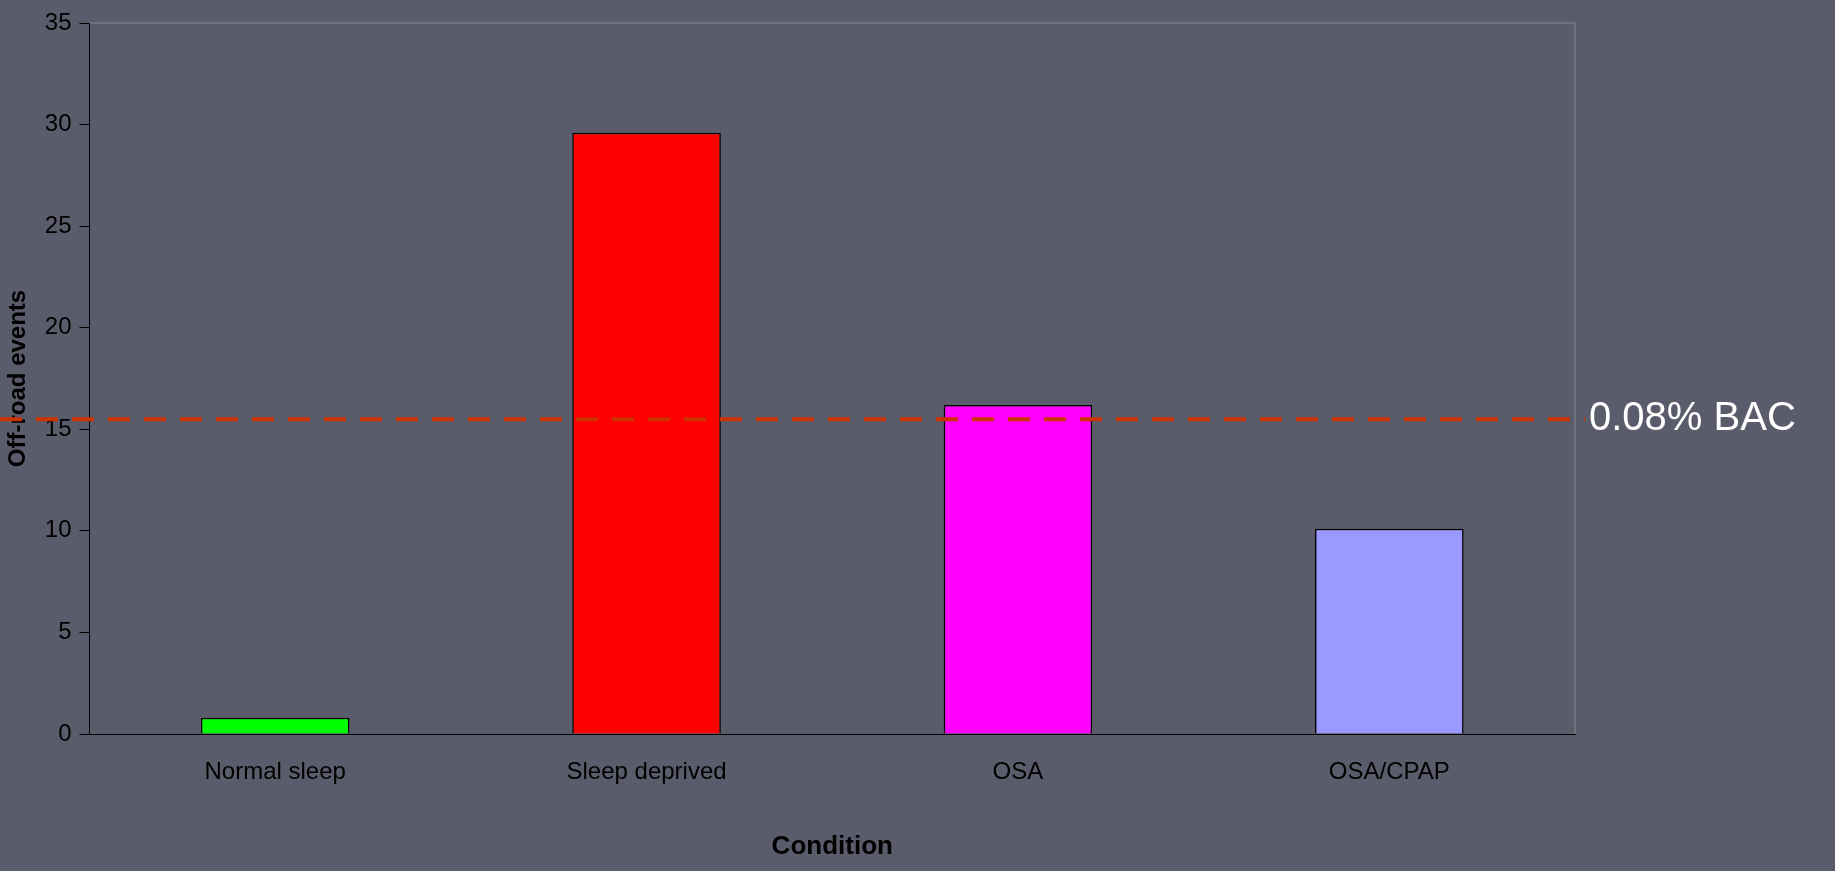 This screenshot has width=1835, height=871. What do you see at coordinates (58, 123) in the screenshot?
I see `y-tick-label: 30` at bounding box center [58, 123].